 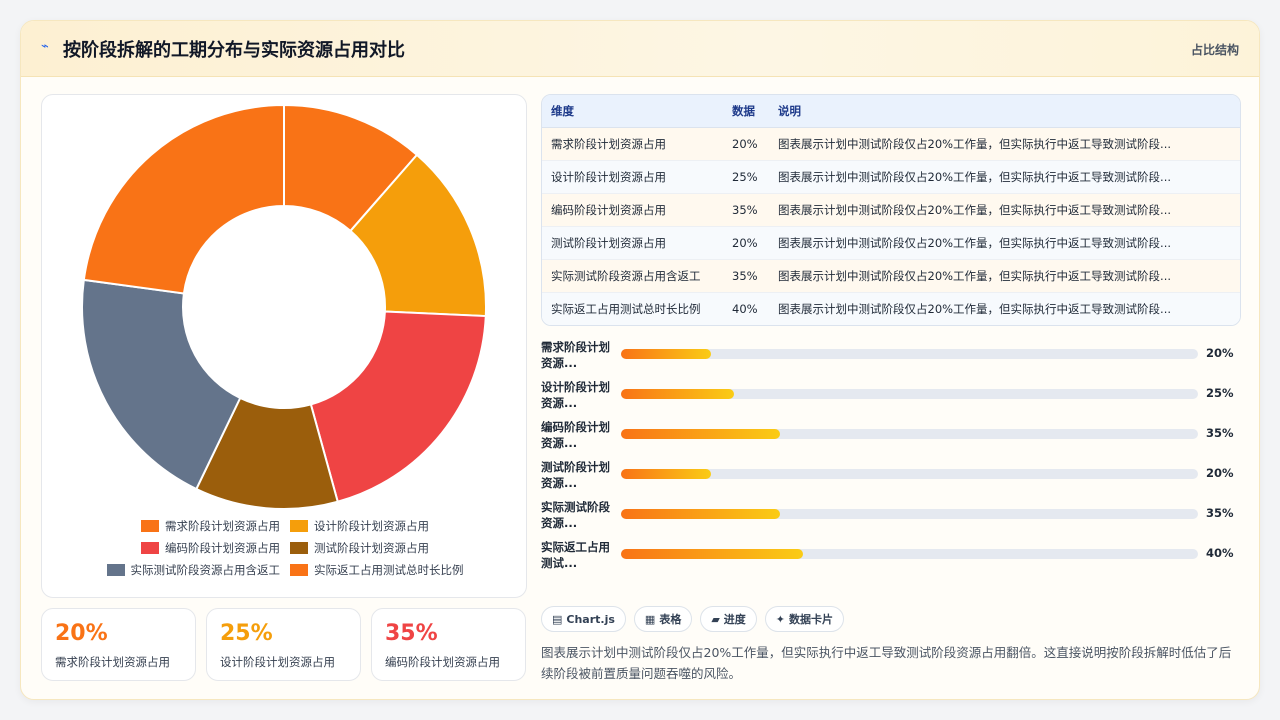 I want to click on cell-data: 40%, so click(x=755, y=308).